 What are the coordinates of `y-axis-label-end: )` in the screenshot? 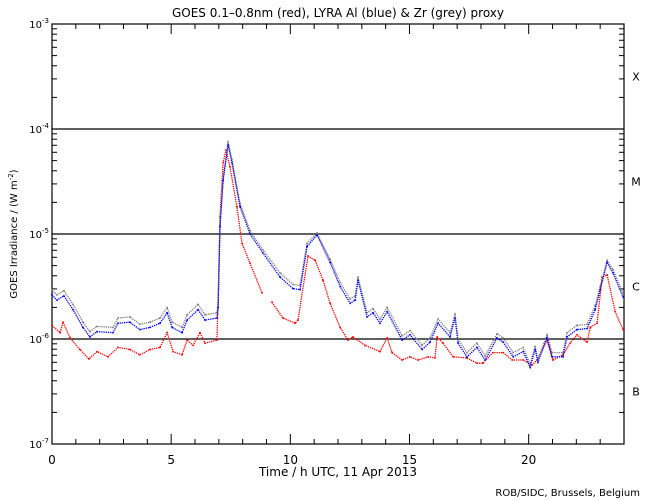 It's located at (14, 171).